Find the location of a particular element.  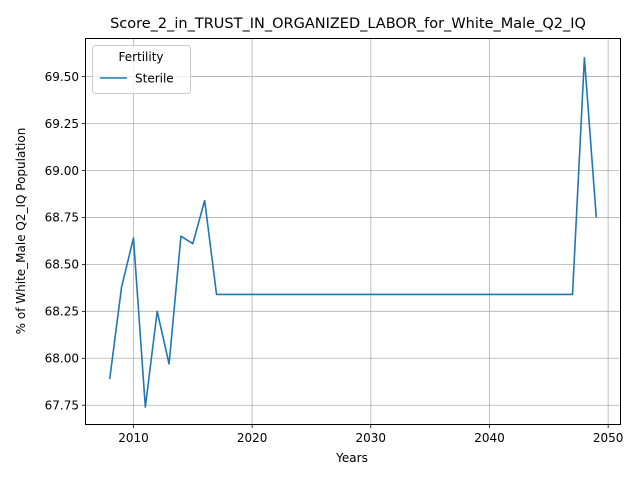

x-tick-label: 2020 is located at coordinates (252, 438).